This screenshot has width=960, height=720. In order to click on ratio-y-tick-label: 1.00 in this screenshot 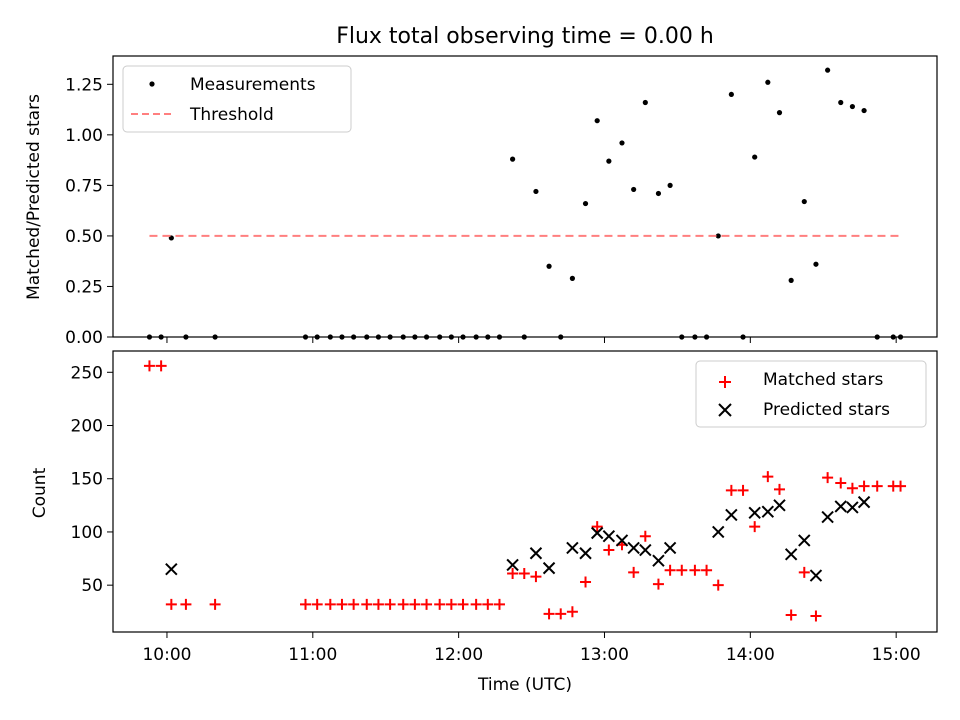, I will do `click(84, 136)`.